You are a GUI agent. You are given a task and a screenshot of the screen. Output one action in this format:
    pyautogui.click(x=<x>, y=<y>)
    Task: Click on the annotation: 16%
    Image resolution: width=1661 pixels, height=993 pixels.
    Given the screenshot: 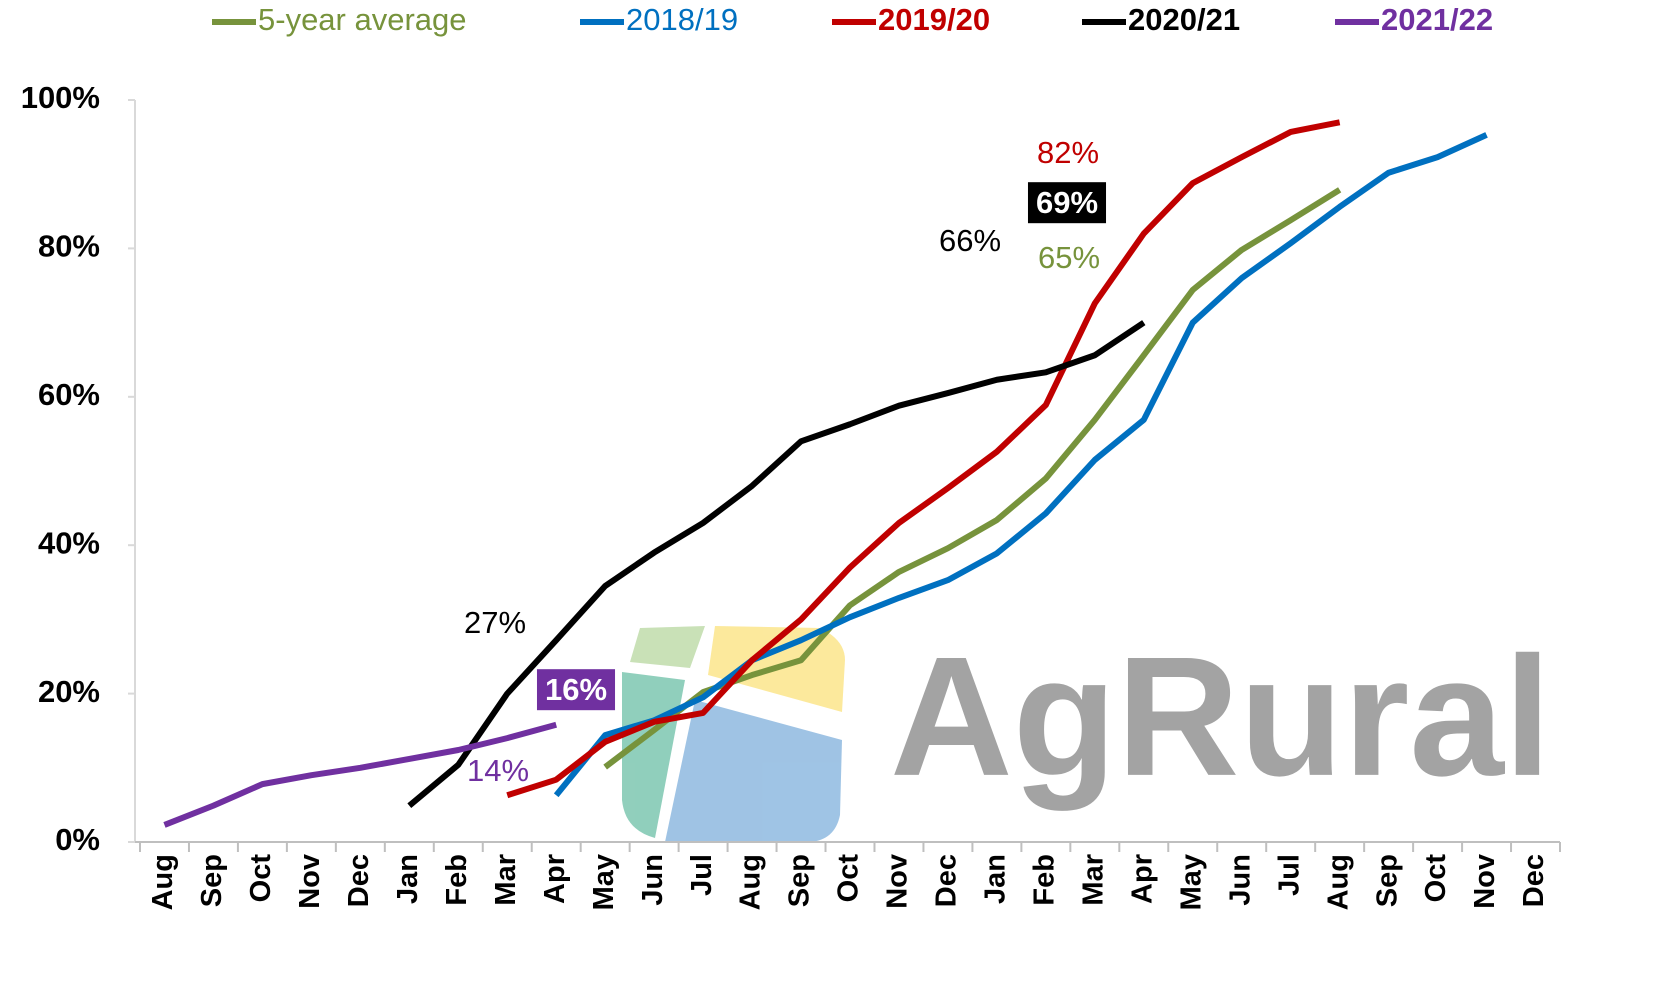 What is the action you would take?
    pyautogui.click(x=576, y=689)
    